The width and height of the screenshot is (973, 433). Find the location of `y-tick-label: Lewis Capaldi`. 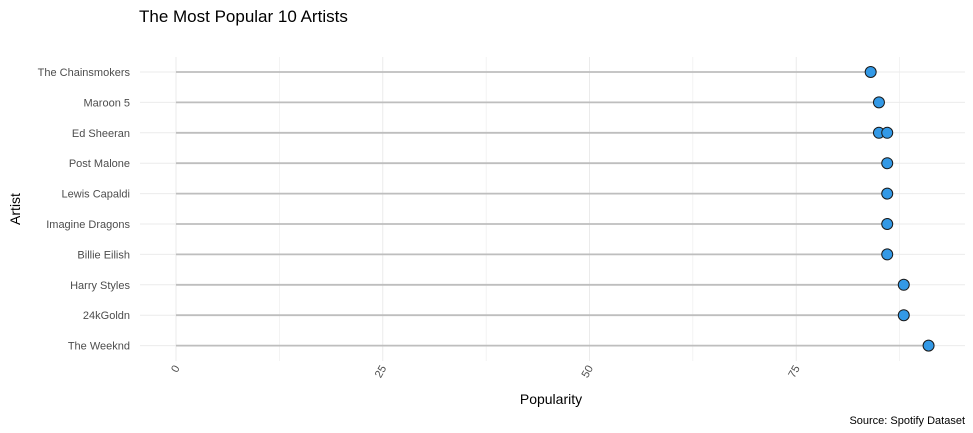

y-tick-label: Lewis Capaldi is located at coordinates (96, 195).